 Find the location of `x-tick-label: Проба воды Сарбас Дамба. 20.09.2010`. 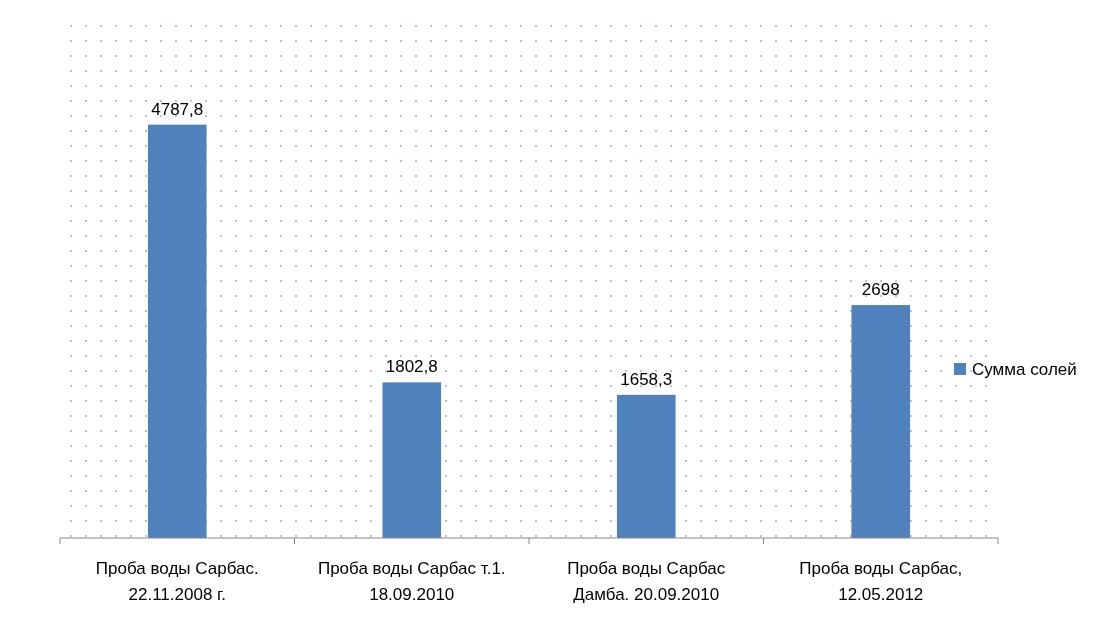

x-tick-label: Проба воды Сарбас Дамба. 20.09.2010 is located at coordinates (646, 581).